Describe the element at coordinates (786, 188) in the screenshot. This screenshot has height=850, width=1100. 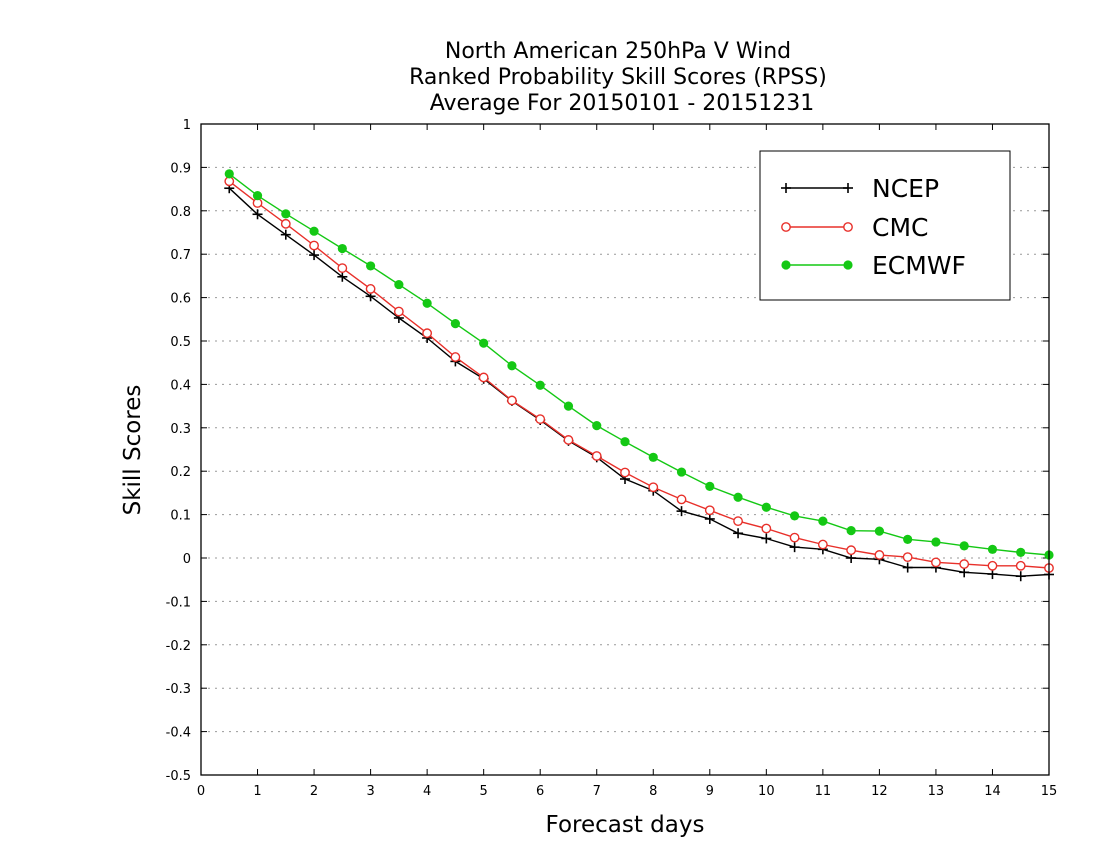
I see `legend-marker-ncep` at that location.